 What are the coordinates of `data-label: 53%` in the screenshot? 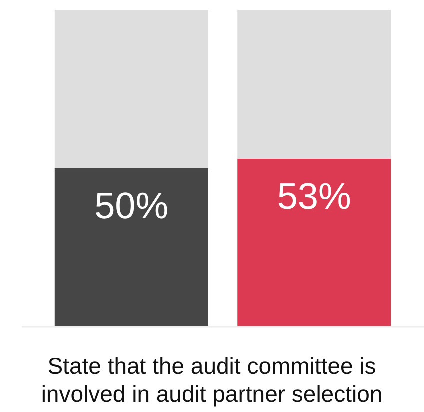 It's located at (314, 196).